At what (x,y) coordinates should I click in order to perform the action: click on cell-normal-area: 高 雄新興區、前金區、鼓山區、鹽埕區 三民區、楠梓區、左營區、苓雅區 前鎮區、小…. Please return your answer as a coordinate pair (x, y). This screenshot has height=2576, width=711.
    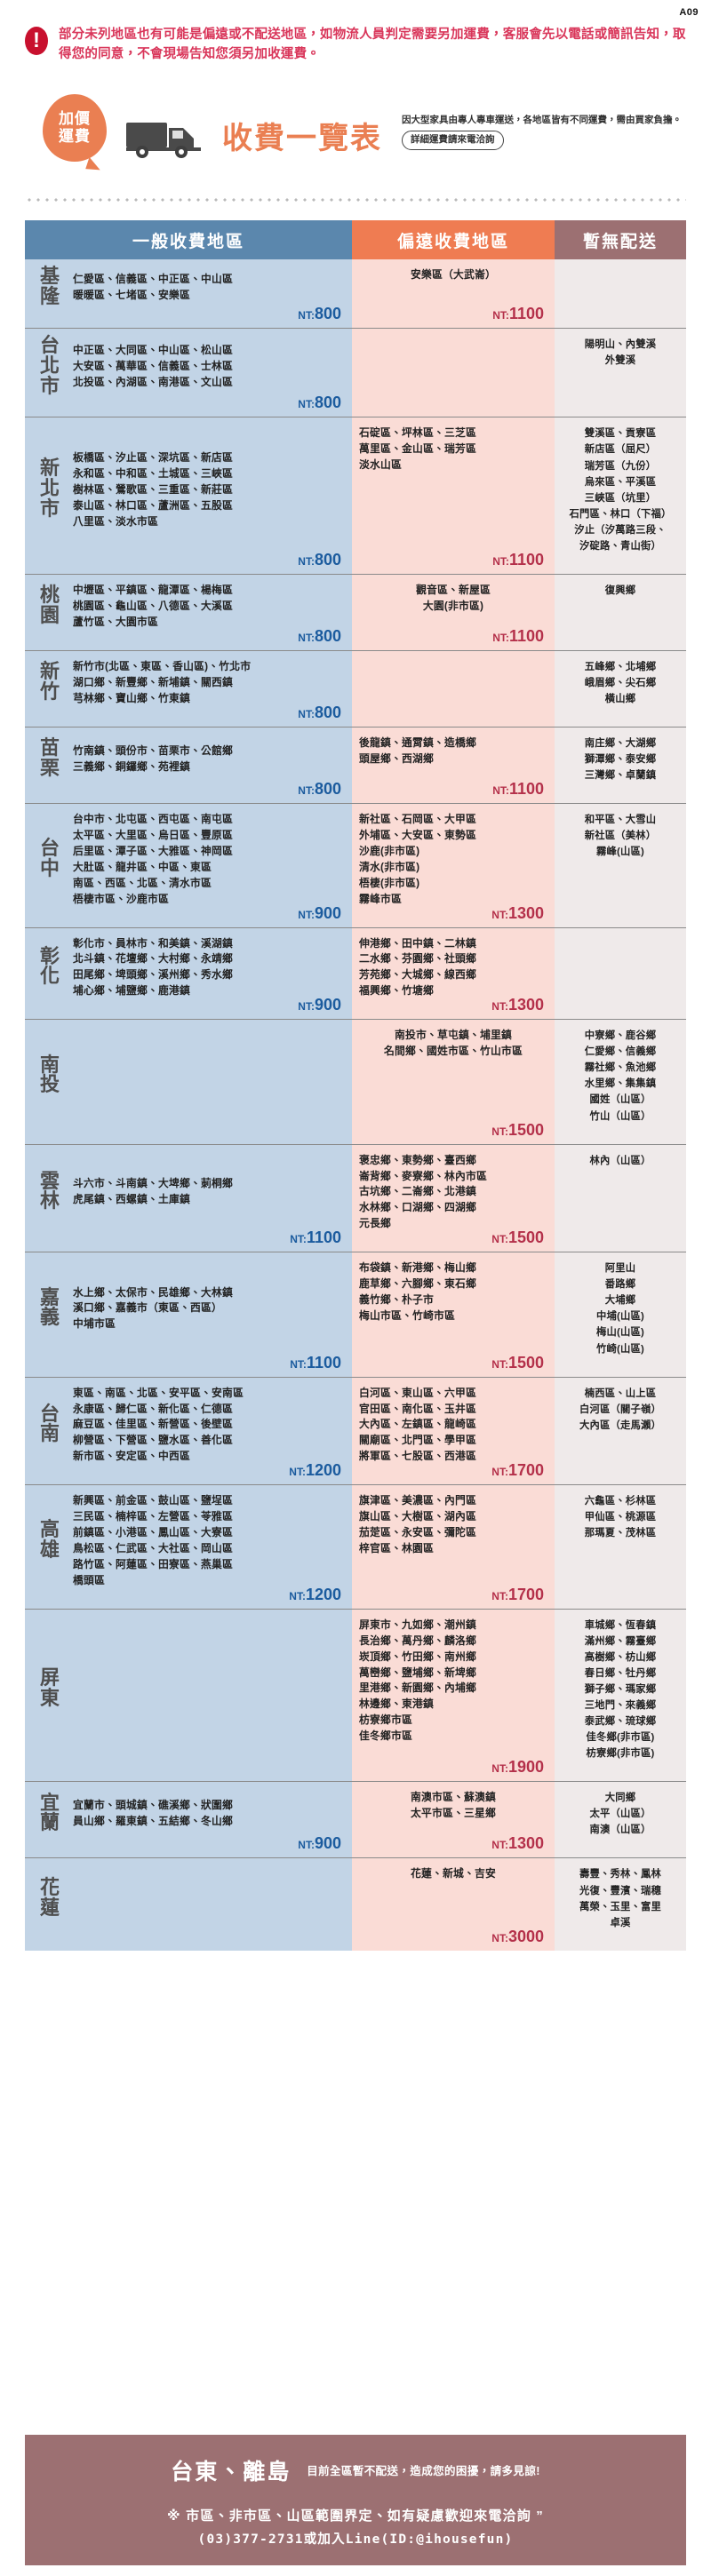
    Looking at the image, I should click on (188, 1547).